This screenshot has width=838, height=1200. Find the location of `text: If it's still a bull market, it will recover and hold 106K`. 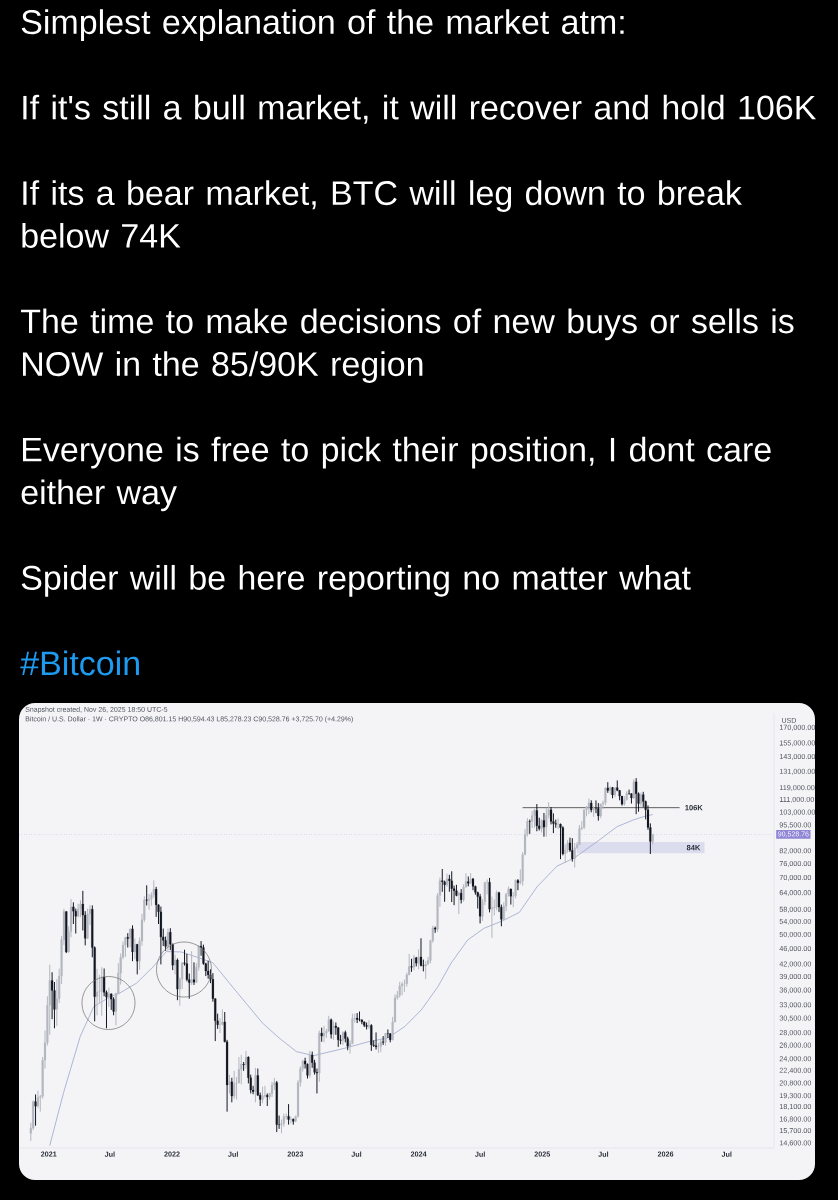

text: If it's still a bull market, it will recover and hold 106K is located at coordinates (420, 109).